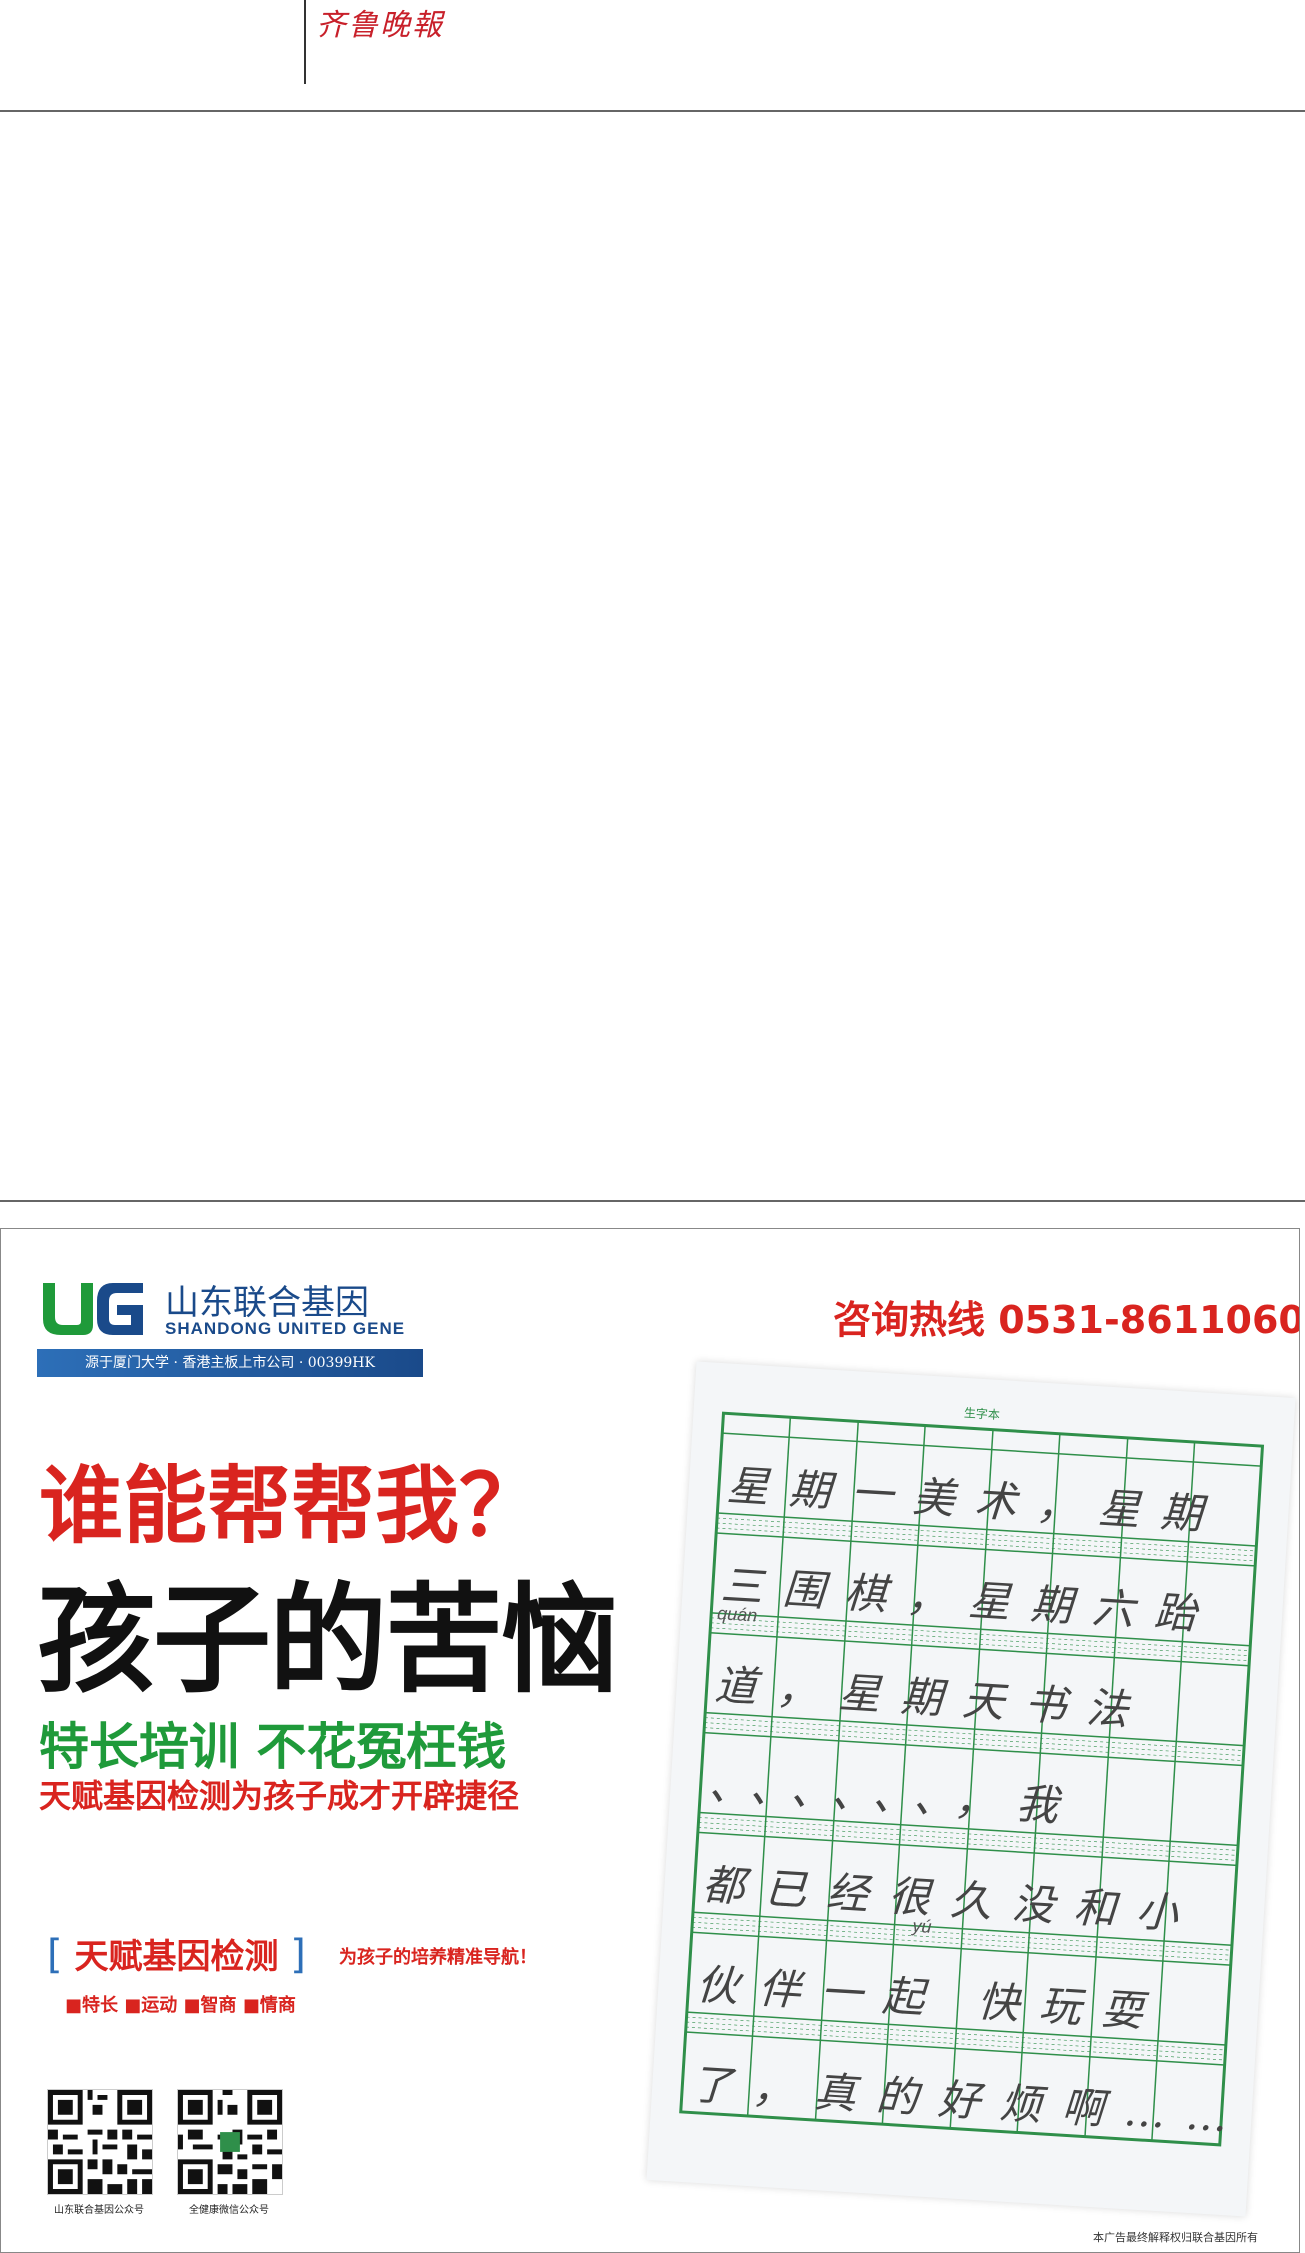 The width and height of the screenshot is (1305, 2253). I want to click on hotline: 咨询热线 0531-86110606, so click(1066, 1320).